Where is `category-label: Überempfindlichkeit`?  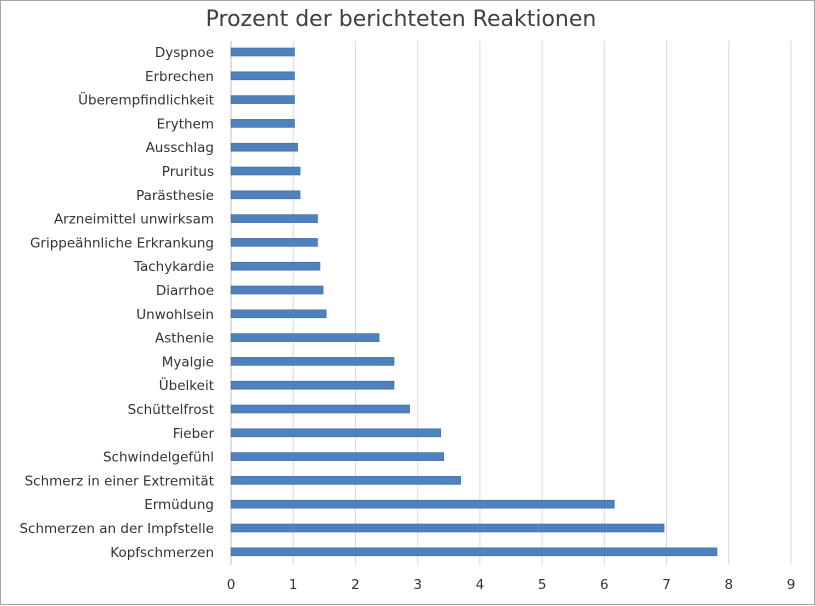
category-label: Überempfindlichkeit is located at coordinates (146, 100).